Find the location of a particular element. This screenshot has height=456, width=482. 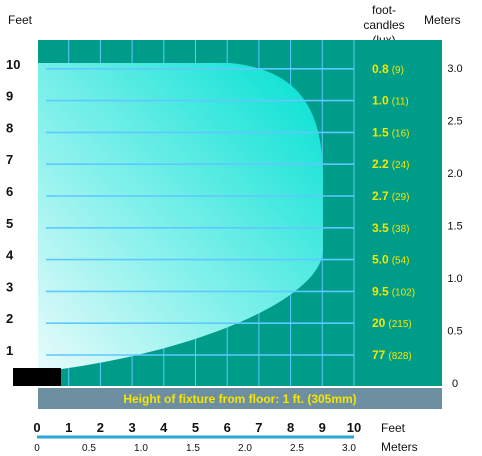

illuminance-value: 3.5 (38) is located at coordinates (390, 228).